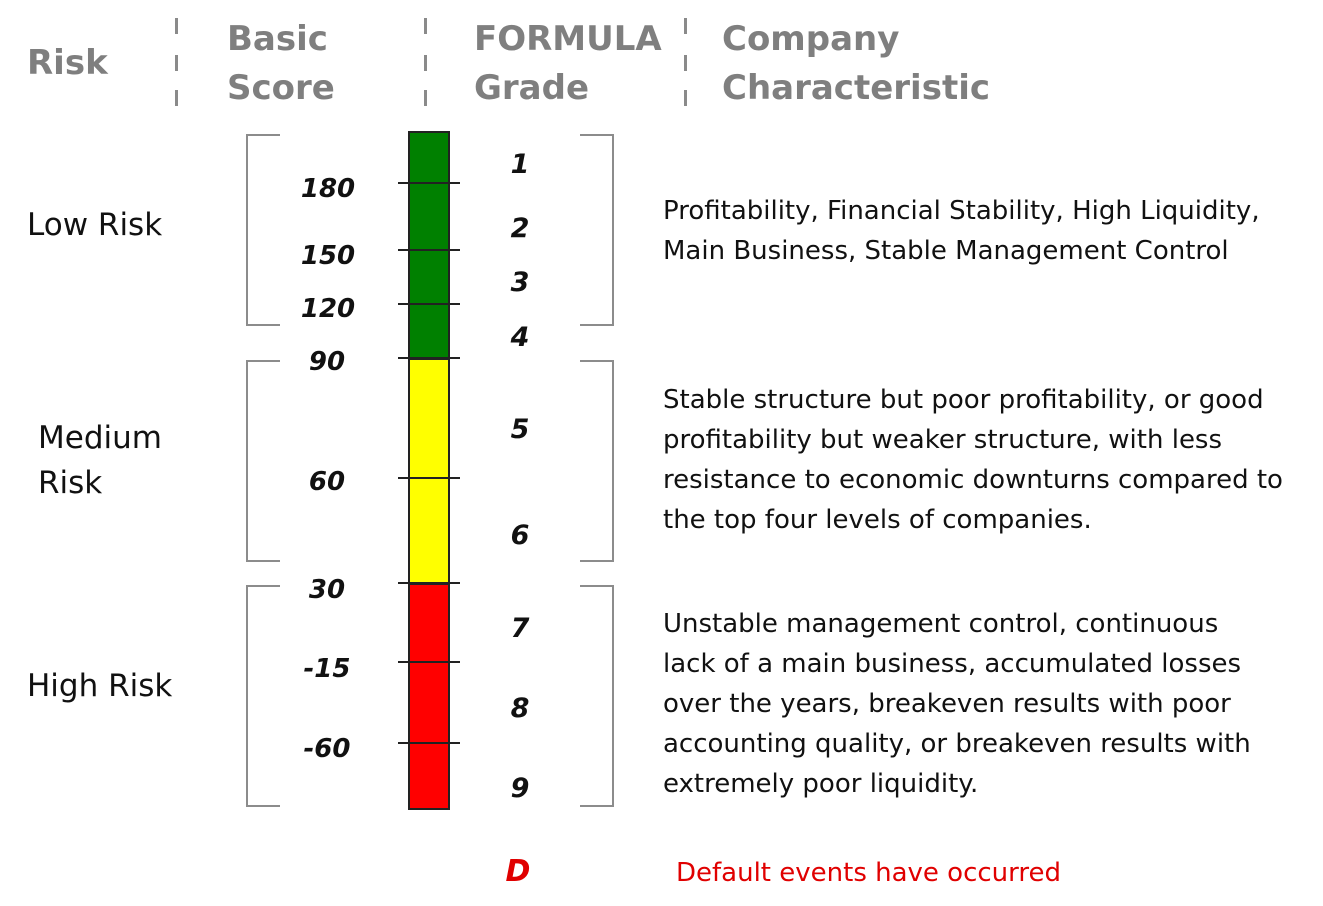 The height and width of the screenshot is (906, 1323). I want to click on header-company-characteristic-line1: Company, so click(811, 39).